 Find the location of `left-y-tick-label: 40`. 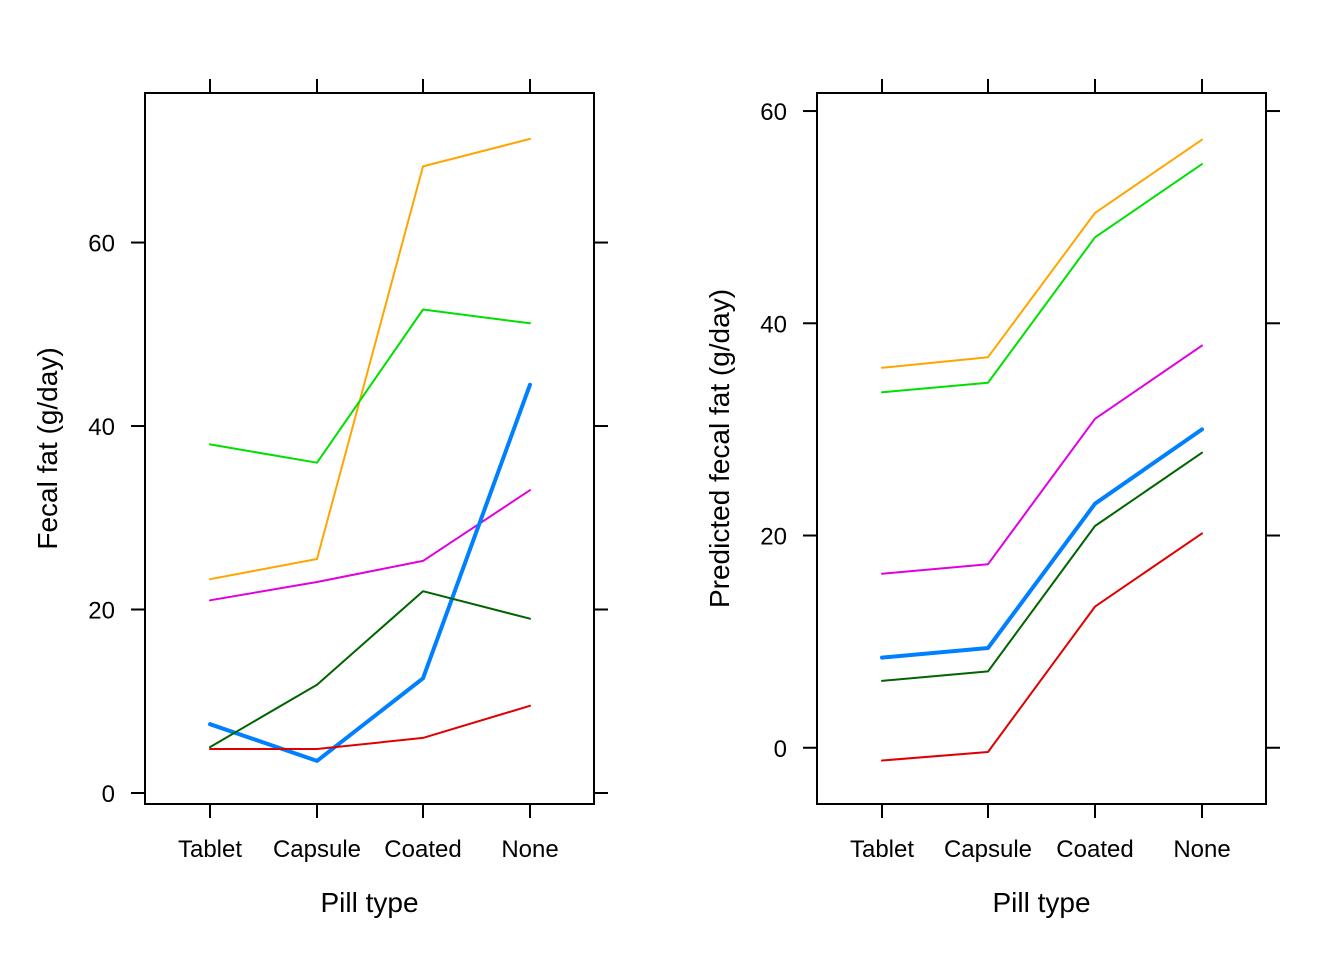

left-y-tick-label: 40 is located at coordinates (101, 427).